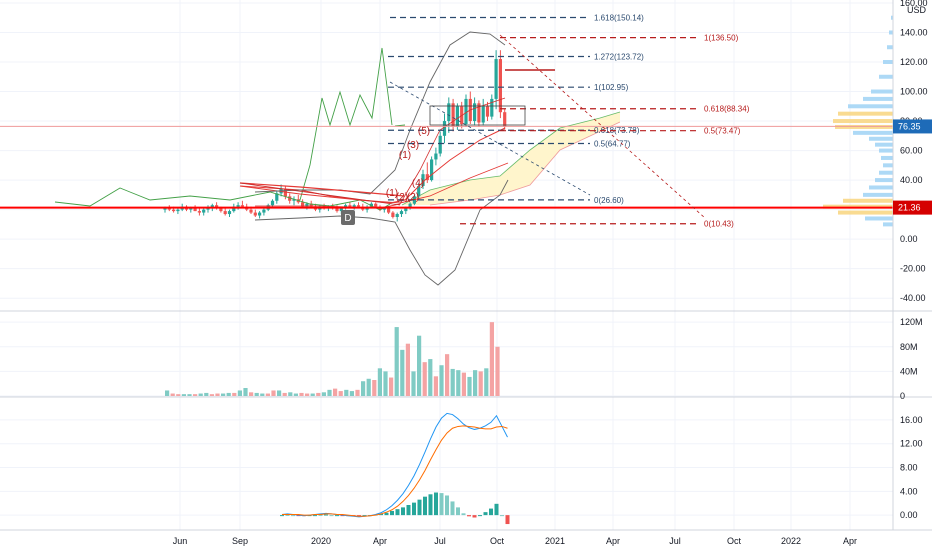 This screenshot has width=932, height=550. What do you see at coordinates (440, 541) in the screenshot?
I see `x-tick-label: Jul` at bounding box center [440, 541].